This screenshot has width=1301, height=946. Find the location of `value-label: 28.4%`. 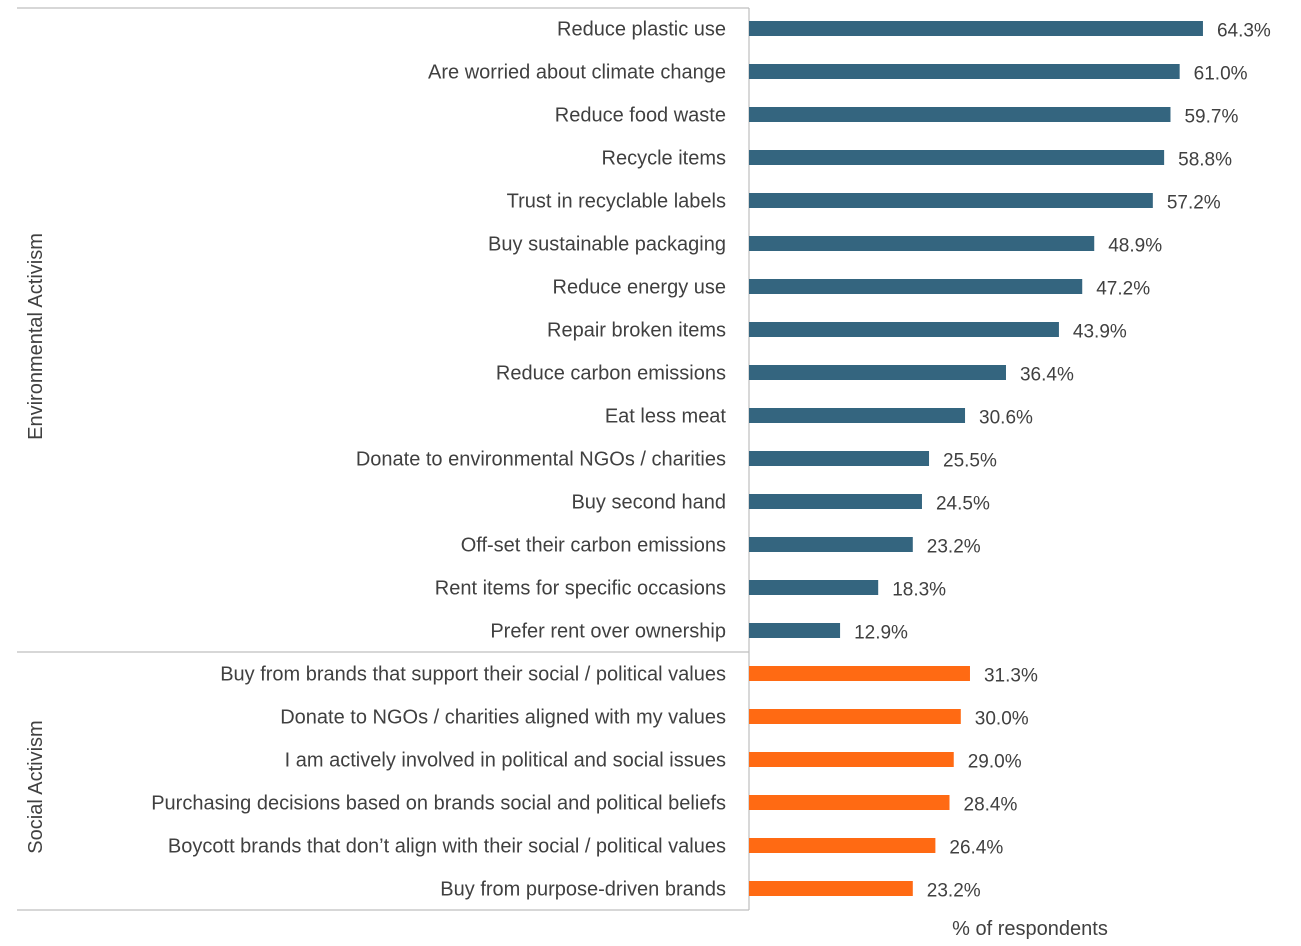

value-label: 28.4% is located at coordinates (991, 805).